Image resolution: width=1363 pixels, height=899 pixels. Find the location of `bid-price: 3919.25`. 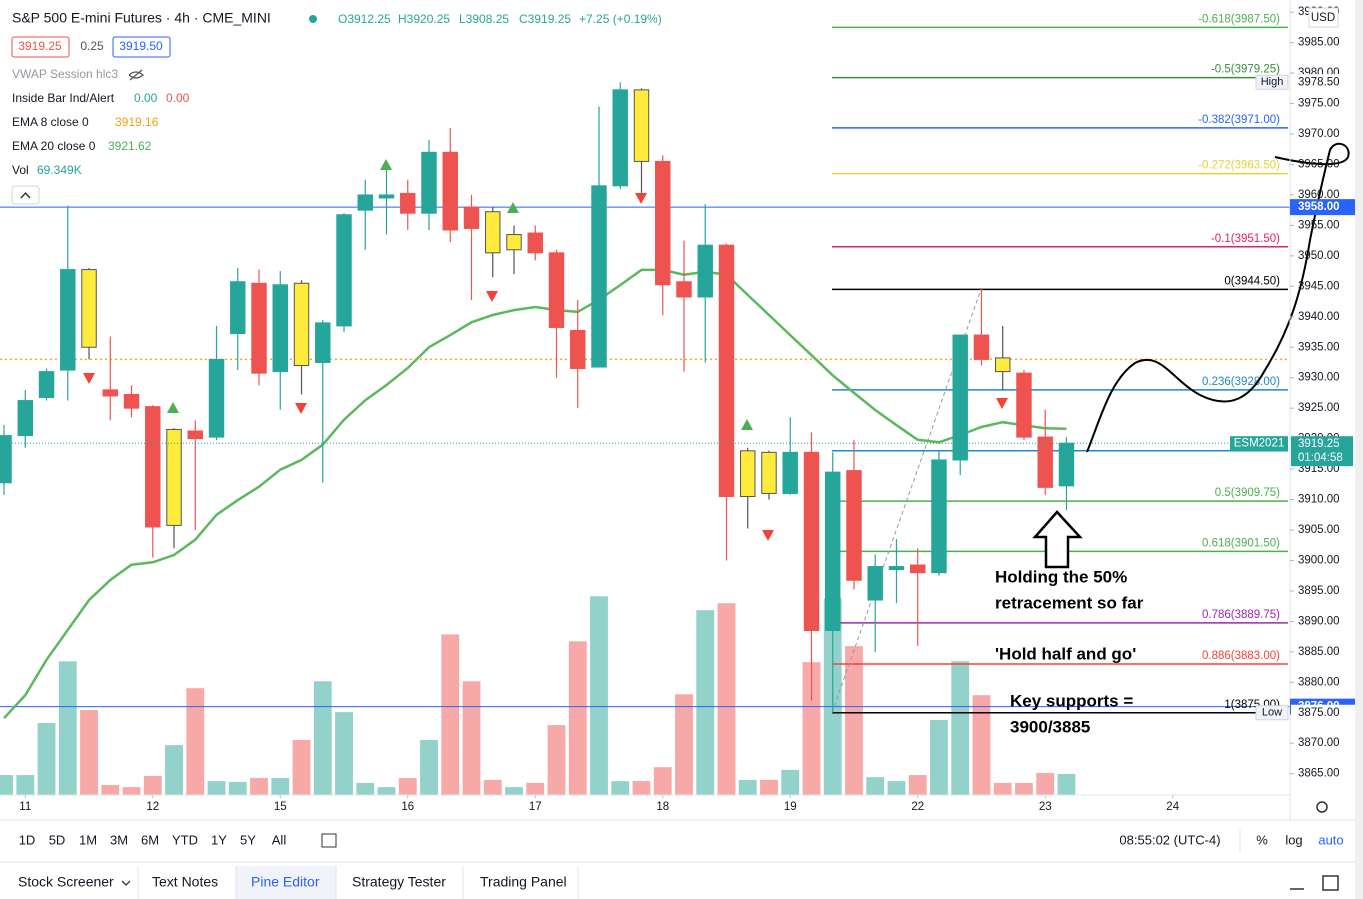

bid-price: 3919.25 is located at coordinates (40, 46).